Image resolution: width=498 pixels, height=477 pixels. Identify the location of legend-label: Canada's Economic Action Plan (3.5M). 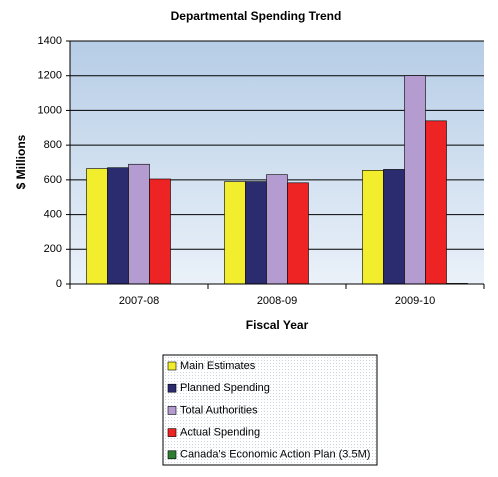
(275, 455).